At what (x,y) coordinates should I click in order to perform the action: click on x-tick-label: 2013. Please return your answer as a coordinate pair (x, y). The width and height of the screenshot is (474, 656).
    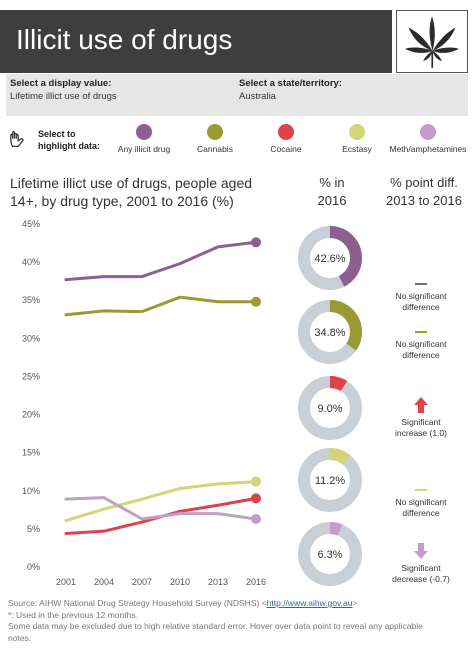
    Looking at the image, I should click on (218, 582).